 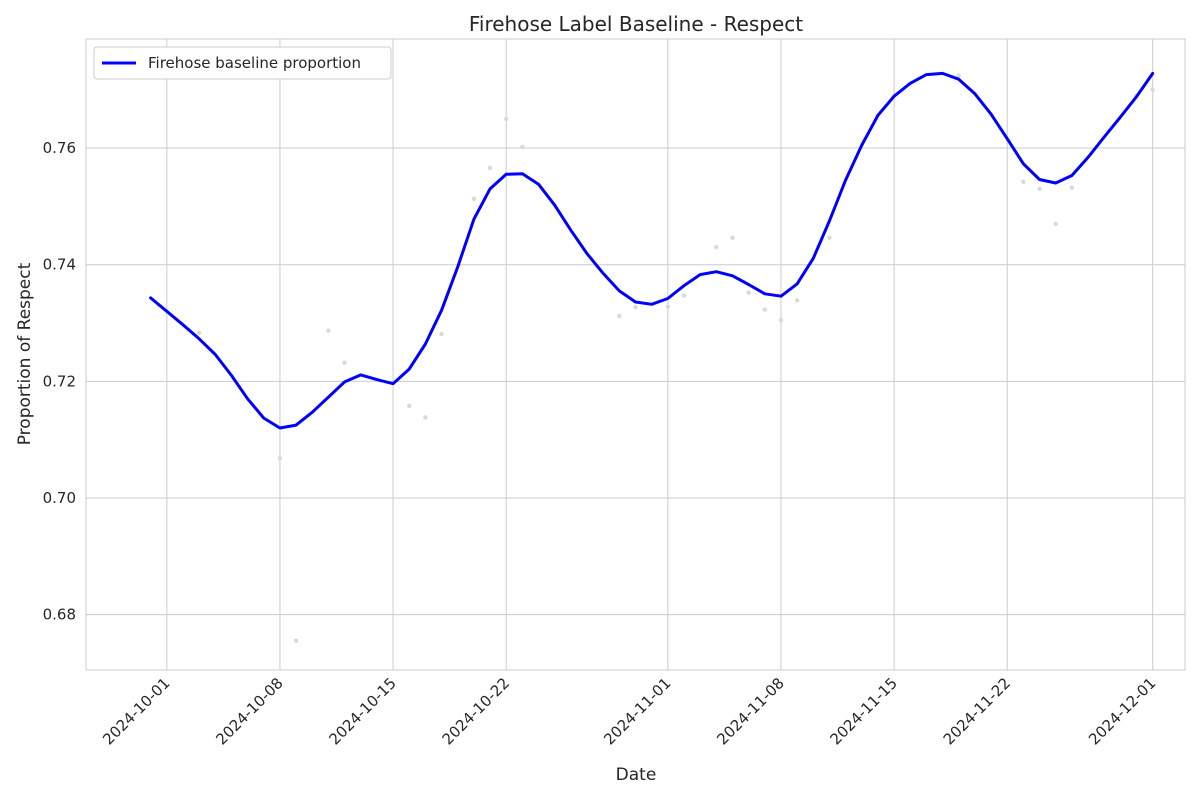 I want to click on legend: Firehose baseline proportion, so click(x=242, y=63).